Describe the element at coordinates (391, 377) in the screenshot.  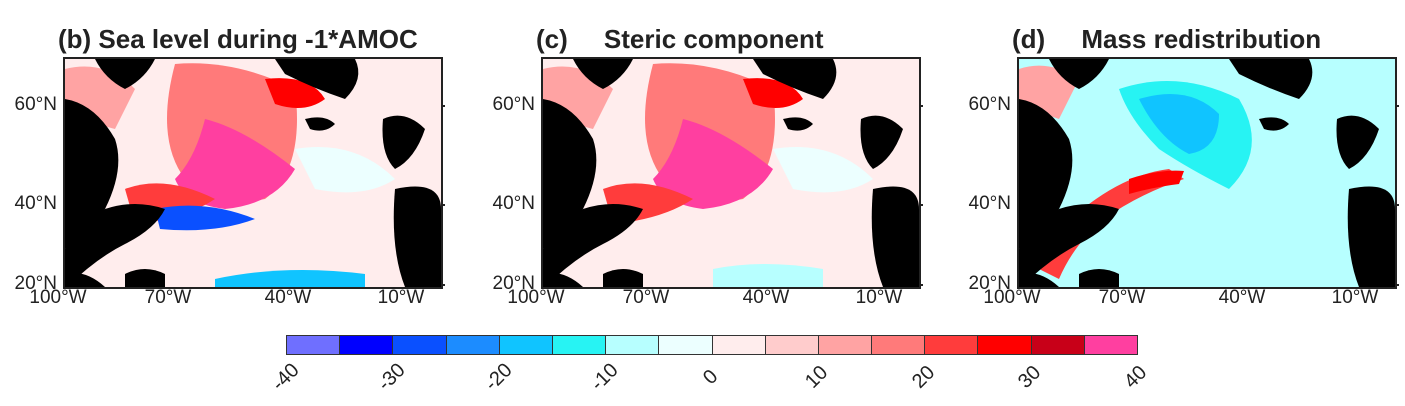
I see `colorbar-tick-label: -30` at that location.